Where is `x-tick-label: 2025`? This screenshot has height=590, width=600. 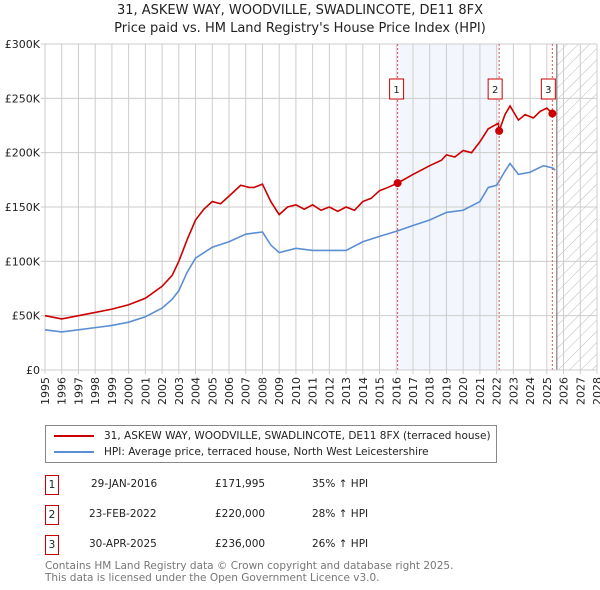 x-tick-label: 2025 is located at coordinates (547, 391).